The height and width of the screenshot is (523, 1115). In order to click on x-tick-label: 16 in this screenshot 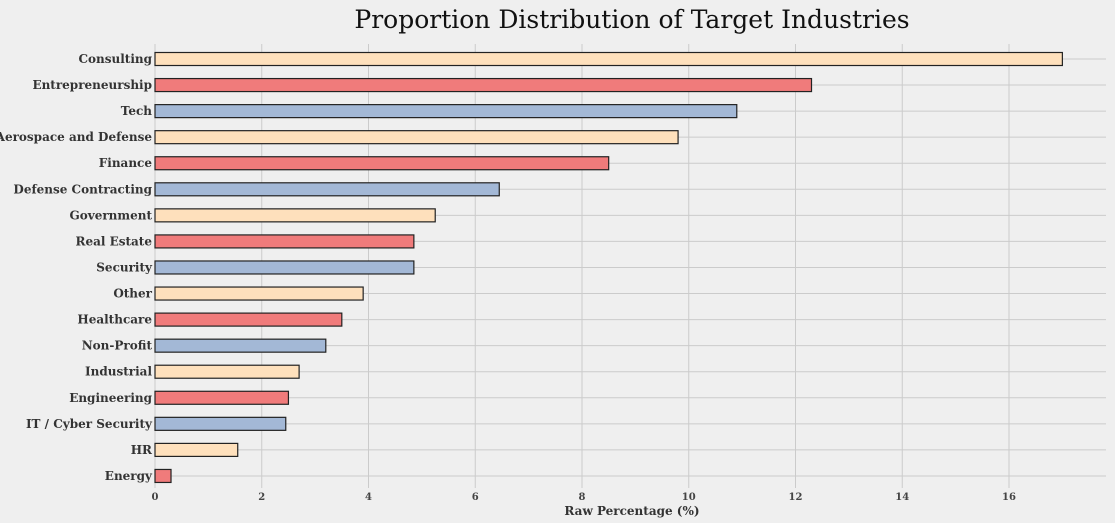, I will do `click(1009, 497)`.